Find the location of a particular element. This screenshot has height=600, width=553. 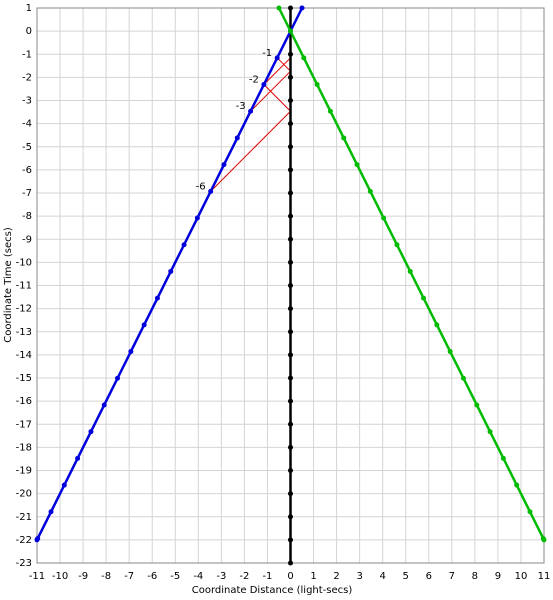

x-tick-label: 9 is located at coordinates (498, 576).